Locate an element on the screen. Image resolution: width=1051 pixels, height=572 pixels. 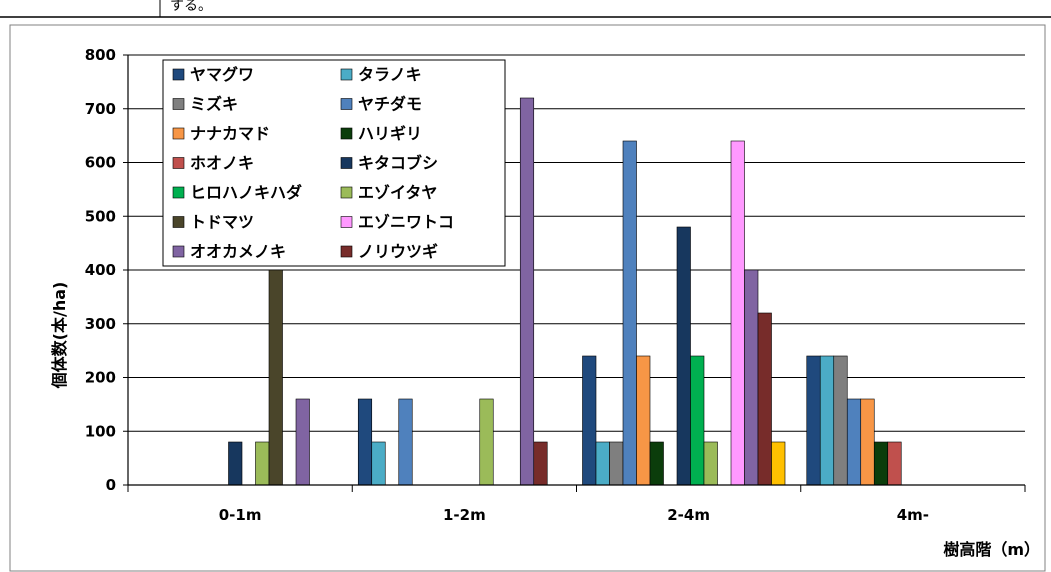
legend-label: オオカメノキ is located at coordinates (238, 251).